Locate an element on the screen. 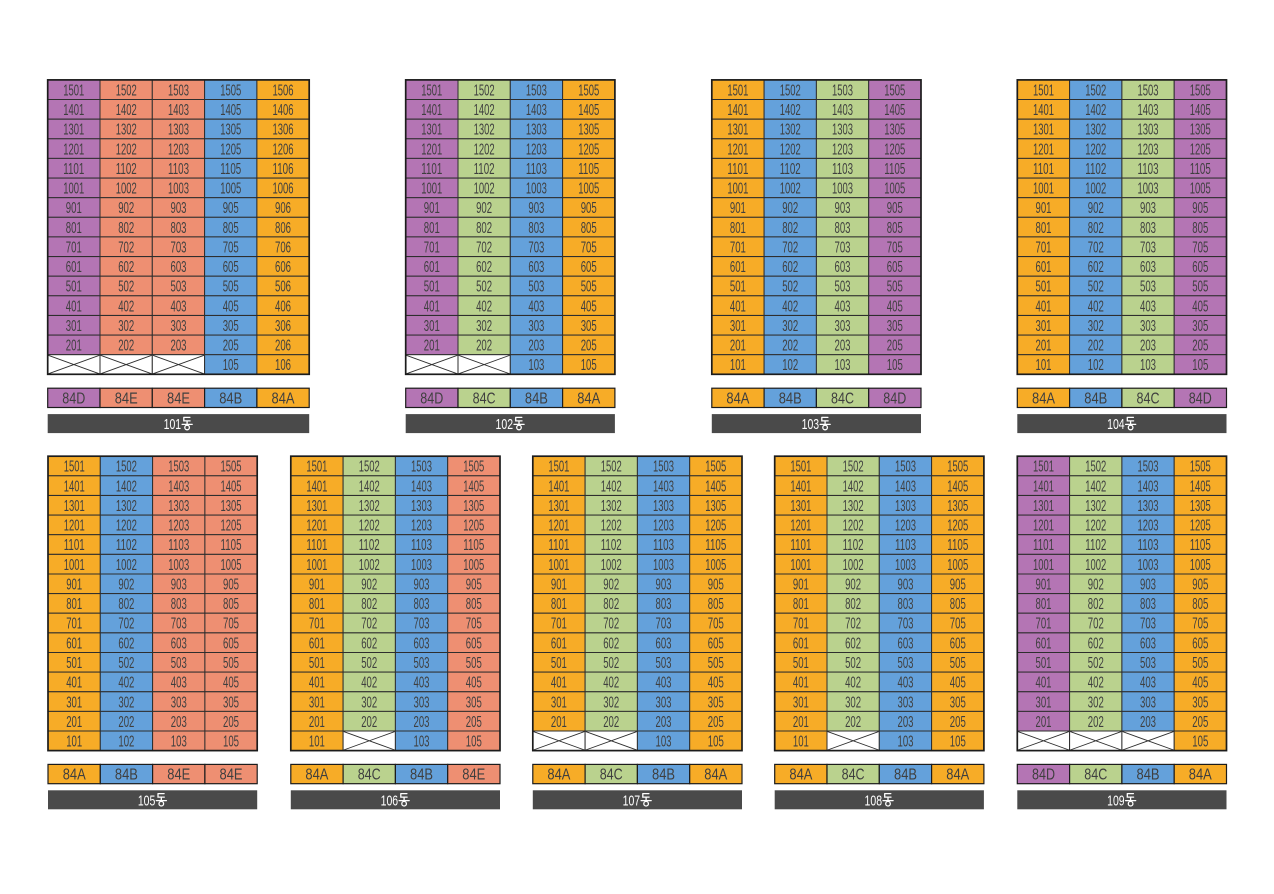 This screenshot has width=1274, height=894. svg-text: 1006 is located at coordinates (283, 189).